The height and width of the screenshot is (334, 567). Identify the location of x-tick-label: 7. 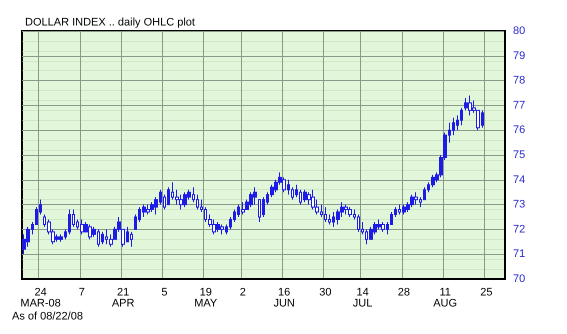
(81, 292).